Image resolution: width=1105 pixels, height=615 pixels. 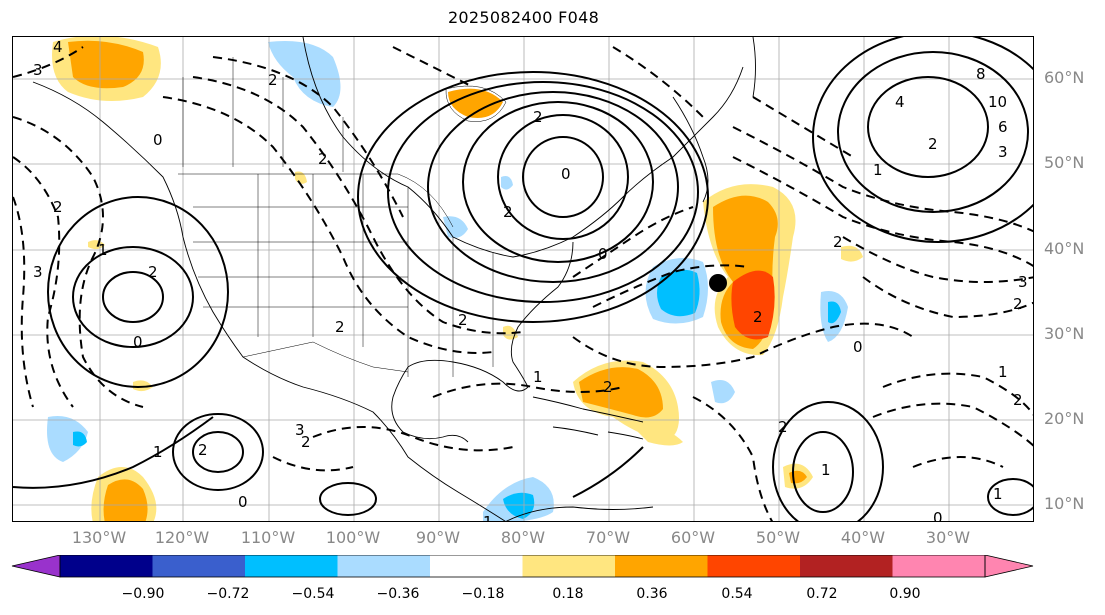 I want to click on lon-label: 90°W, so click(x=438, y=537).